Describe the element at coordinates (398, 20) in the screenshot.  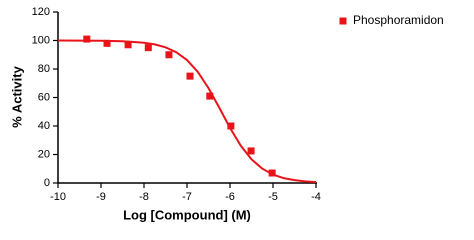
I see `legend-label: Phosphoramidon` at that location.